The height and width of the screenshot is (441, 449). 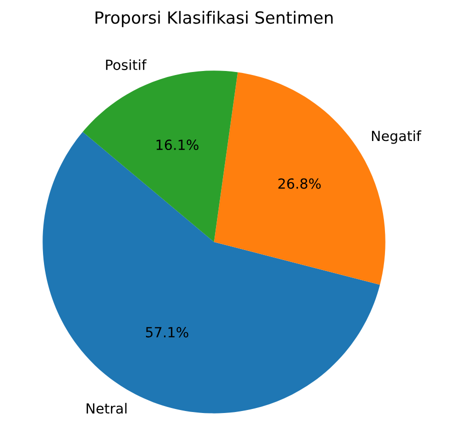 I want to click on data-label: 16.1%, so click(x=177, y=145).